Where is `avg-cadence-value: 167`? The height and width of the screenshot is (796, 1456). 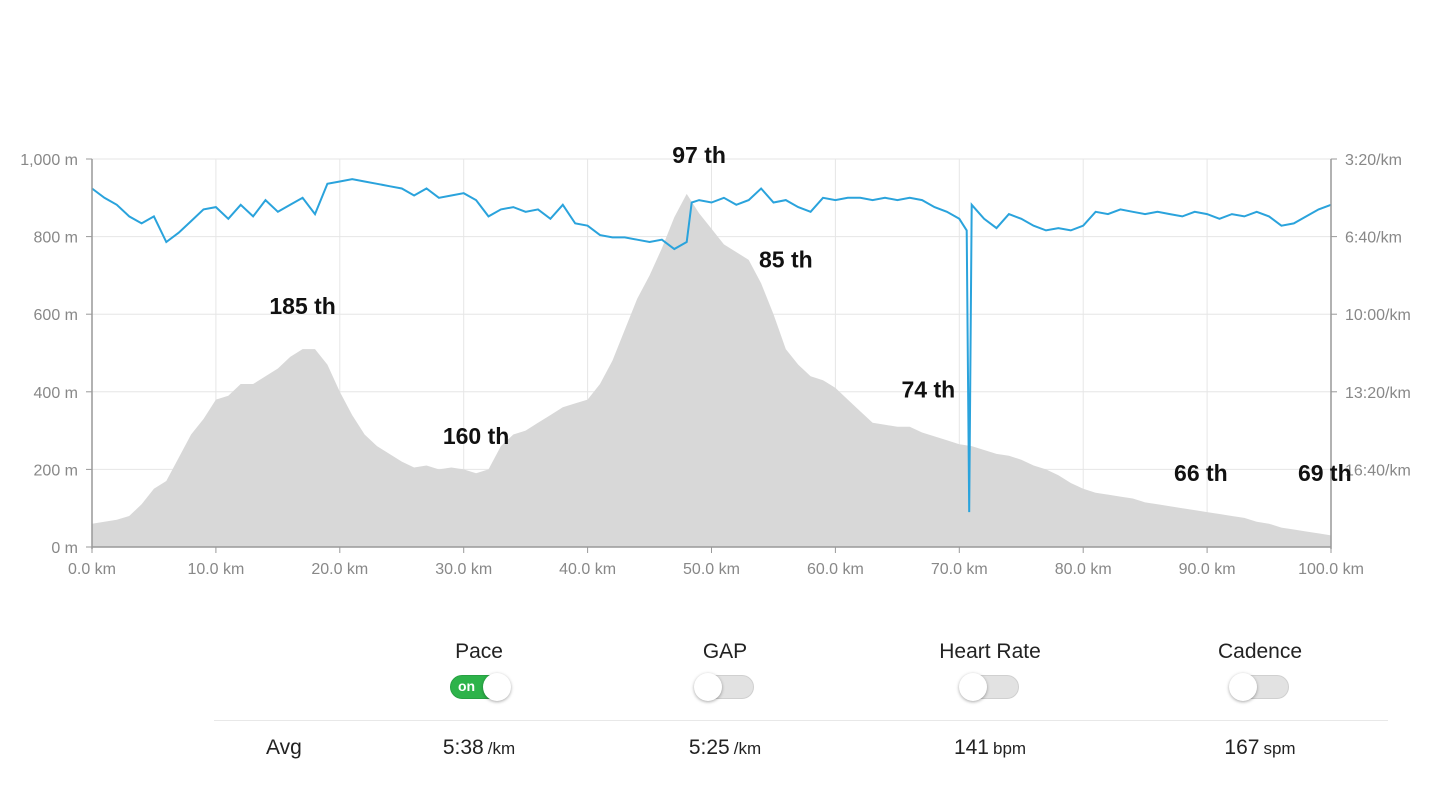
avg-cadence-value: 167 is located at coordinates (1242, 747).